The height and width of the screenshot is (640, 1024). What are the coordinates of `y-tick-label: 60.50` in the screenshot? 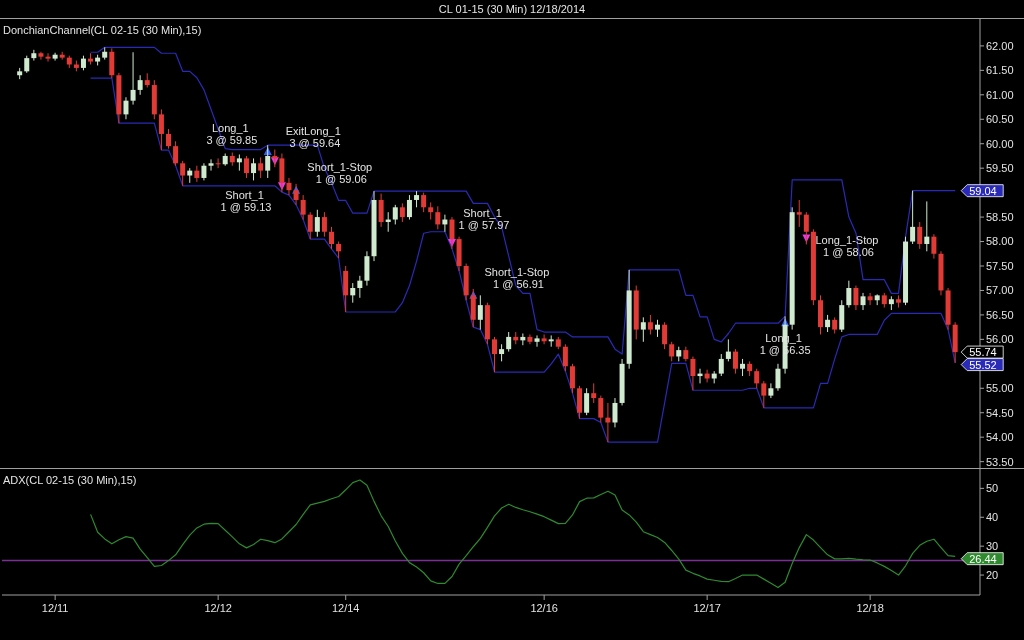 It's located at (1000, 119).